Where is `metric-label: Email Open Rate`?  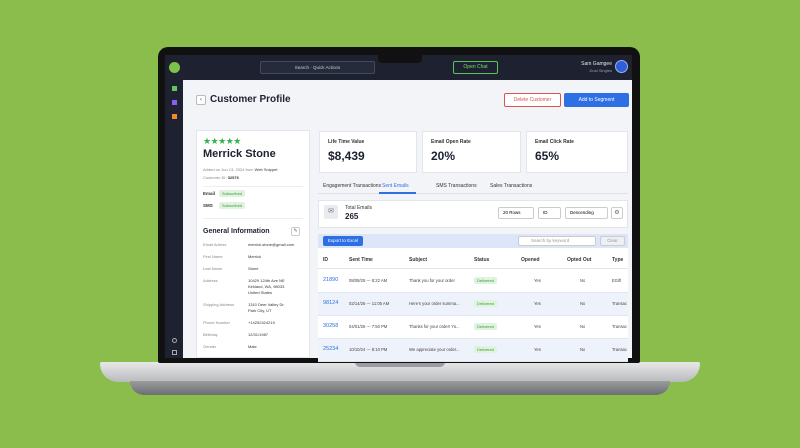 metric-label: Email Open Rate is located at coordinates (451, 142).